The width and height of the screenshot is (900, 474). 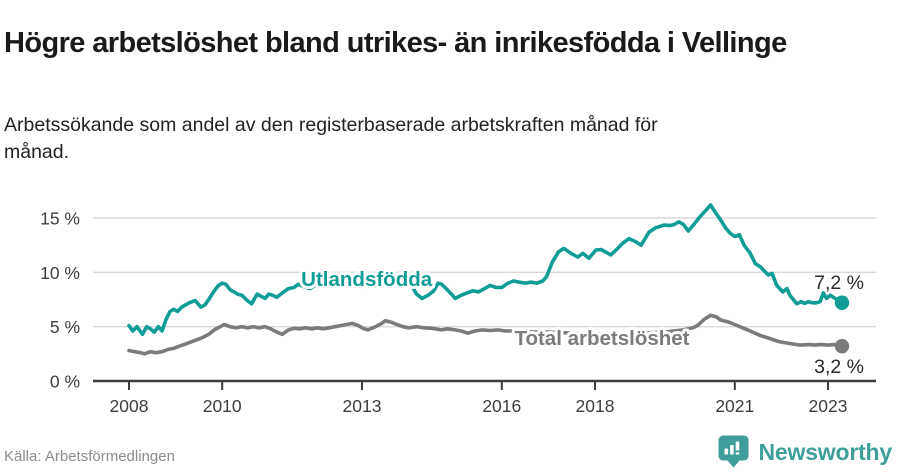 What do you see at coordinates (367, 279) in the screenshot?
I see `series-inline-label: Utlandsfödda` at bounding box center [367, 279].